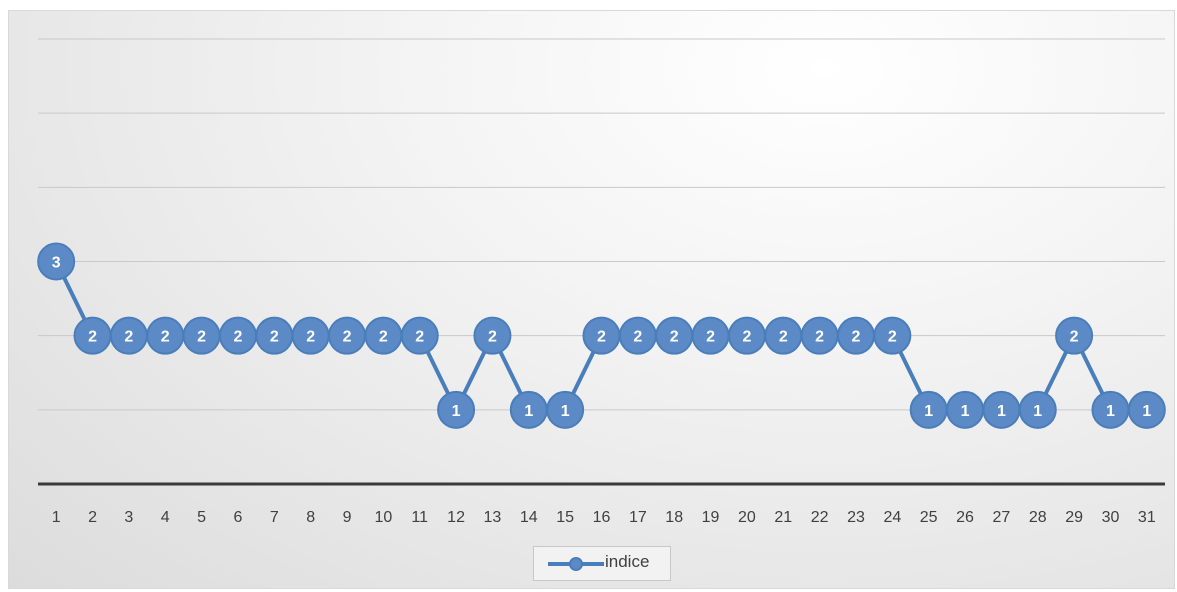  What do you see at coordinates (201, 517) in the screenshot?
I see `x-tick-label: 5` at bounding box center [201, 517].